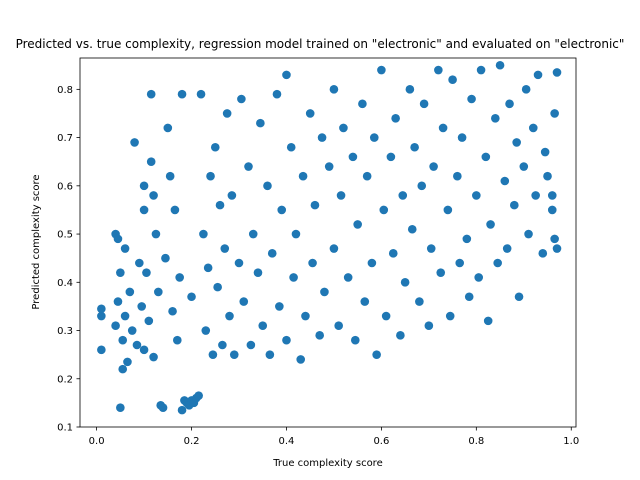  What do you see at coordinates (65, 186) in the screenshot?
I see `y-tick-label: 0.6` at bounding box center [65, 186].